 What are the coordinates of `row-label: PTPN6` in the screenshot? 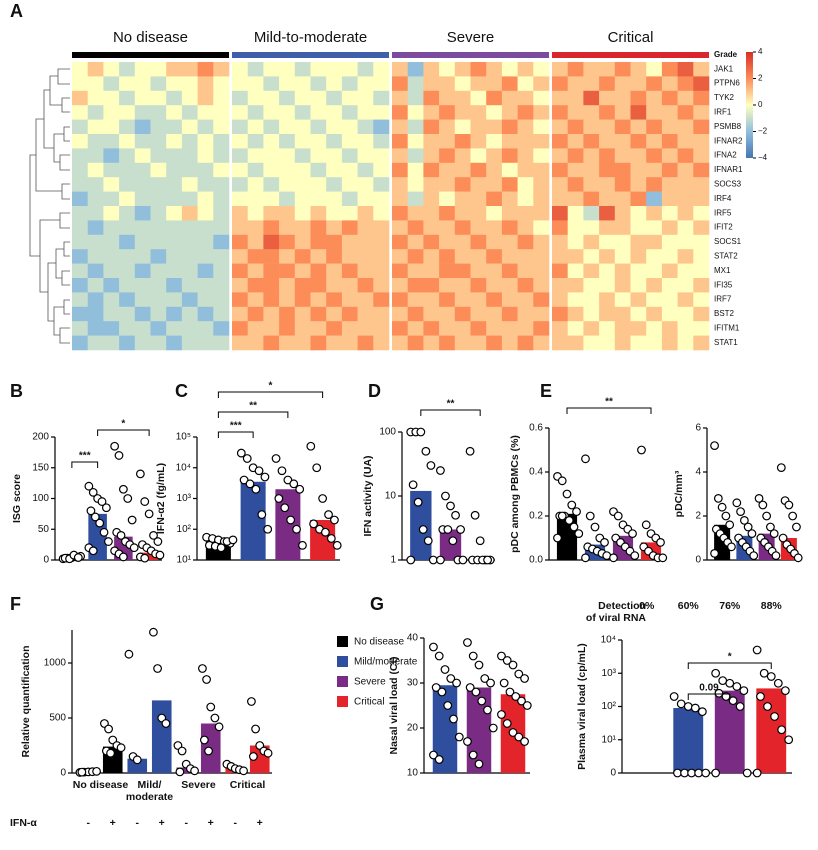 It's located at (727, 83).